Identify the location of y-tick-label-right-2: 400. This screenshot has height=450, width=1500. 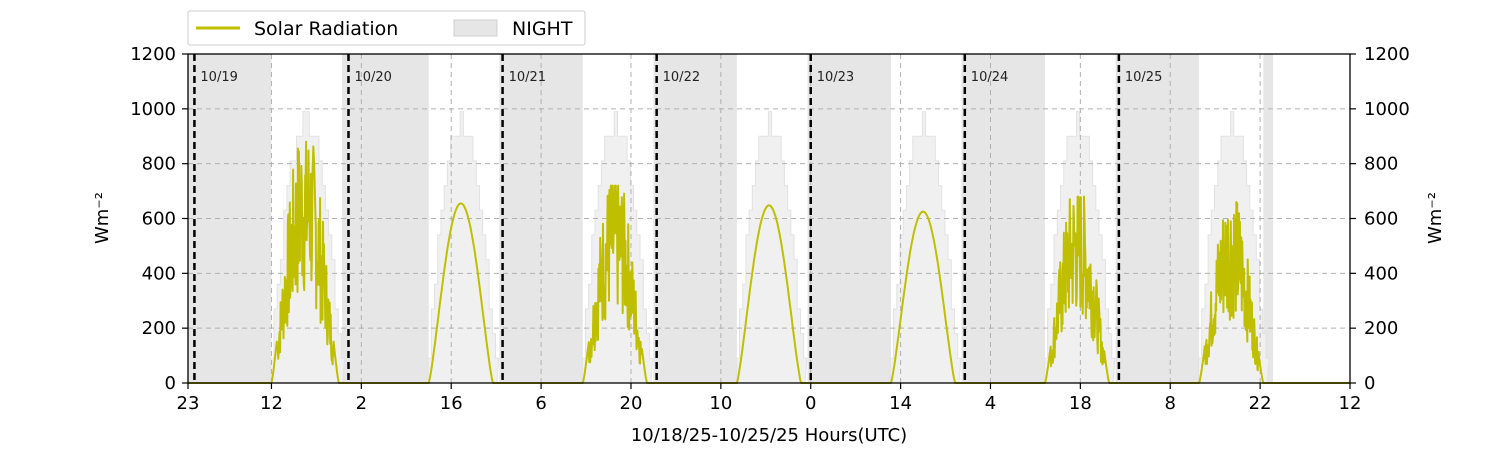
(1381, 273).